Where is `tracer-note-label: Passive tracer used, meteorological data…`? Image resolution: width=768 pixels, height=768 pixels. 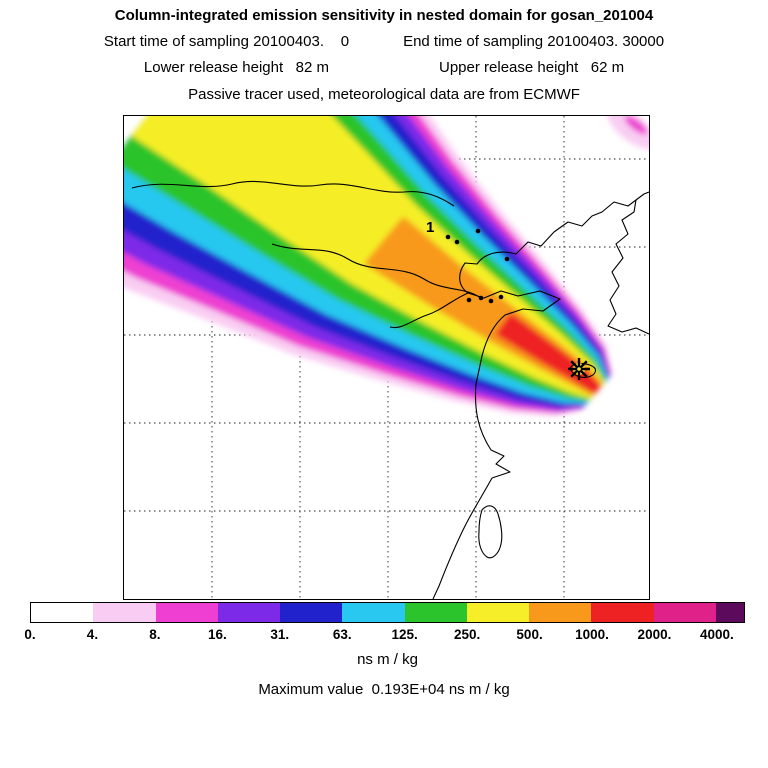
tracer-note-label: Passive tracer used, meteorological data… is located at coordinates (384, 94).